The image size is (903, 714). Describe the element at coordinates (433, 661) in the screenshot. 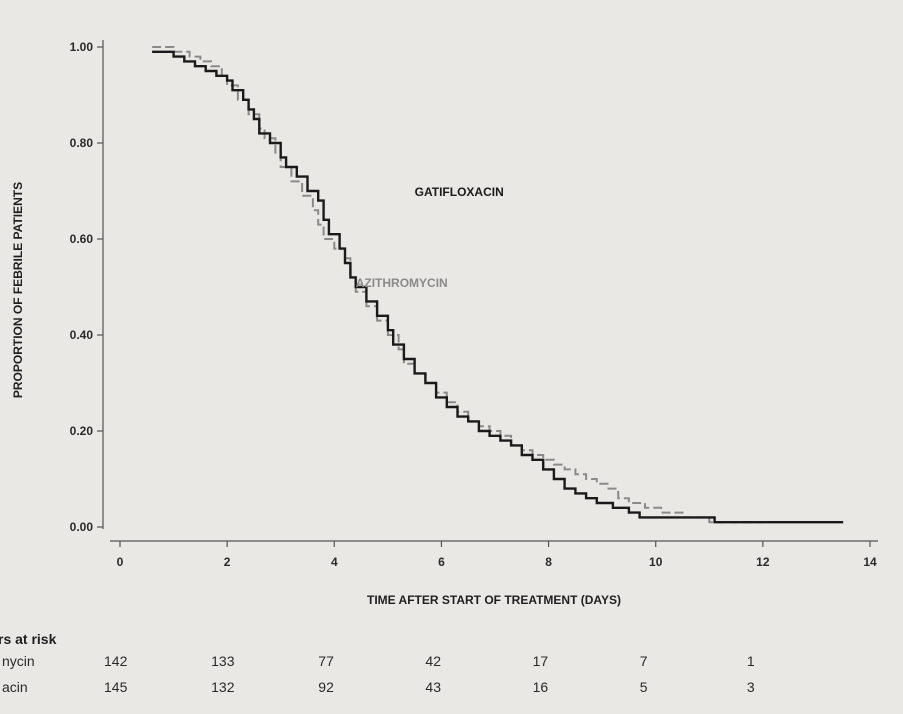

I see `risk-cell: 42` at that location.